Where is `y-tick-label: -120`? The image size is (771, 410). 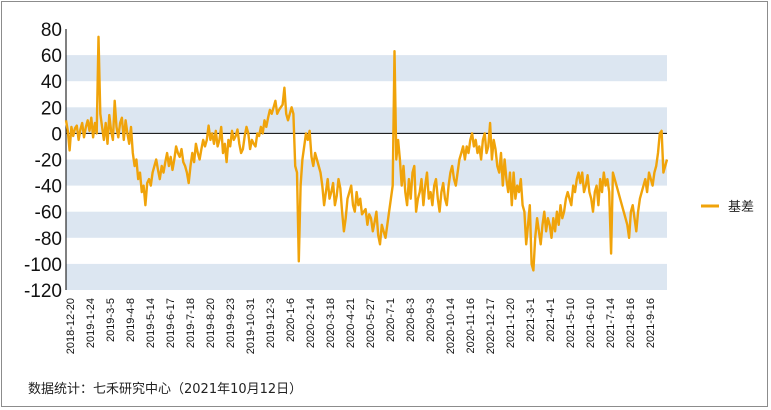 y-tick-label: -120 is located at coordinates (43, 291).